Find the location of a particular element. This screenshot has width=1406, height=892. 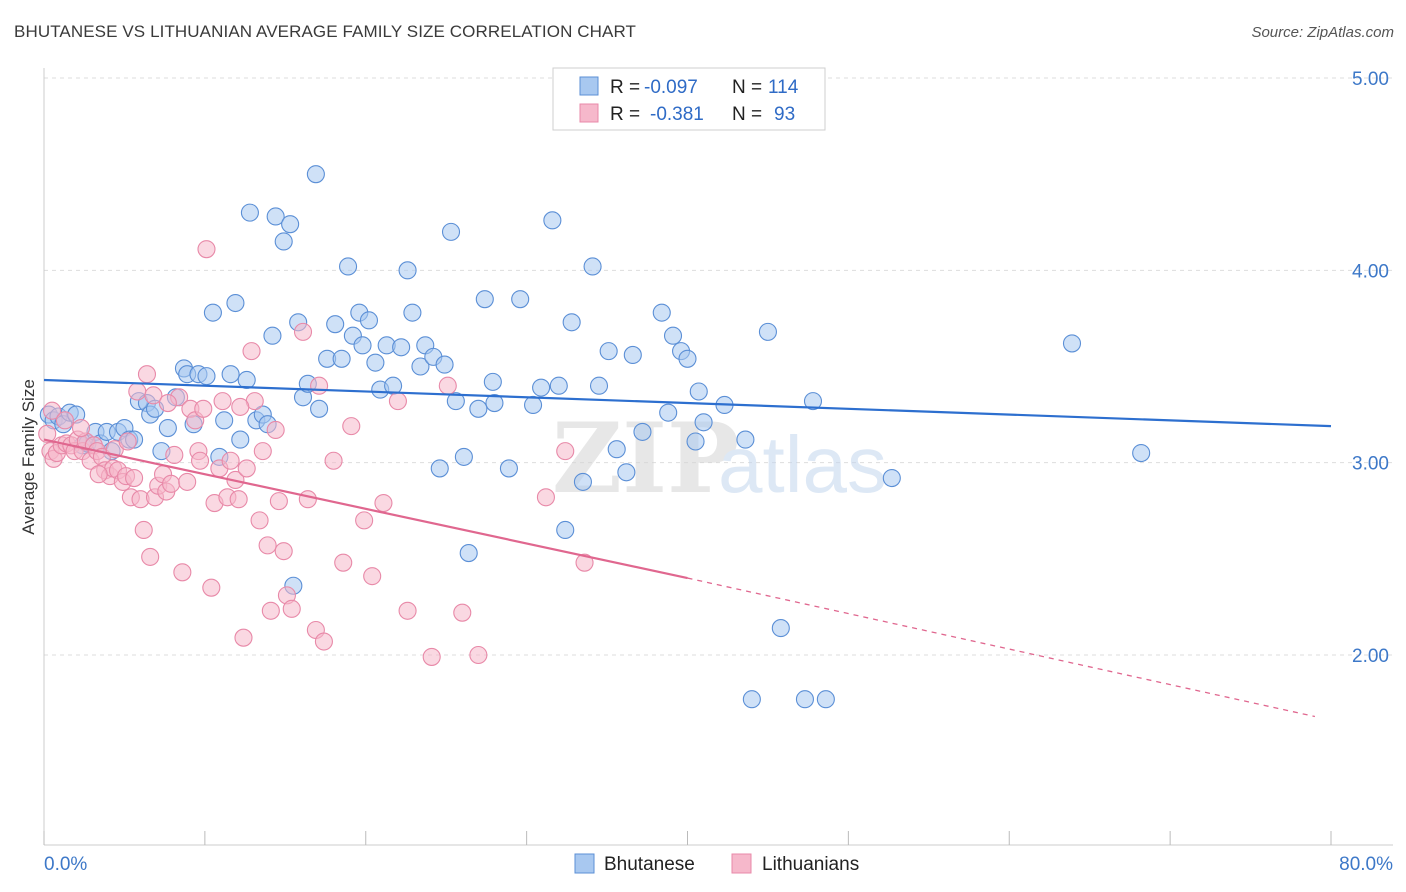

legend-swatch-lithuanians is located at coordinates (589, 113).